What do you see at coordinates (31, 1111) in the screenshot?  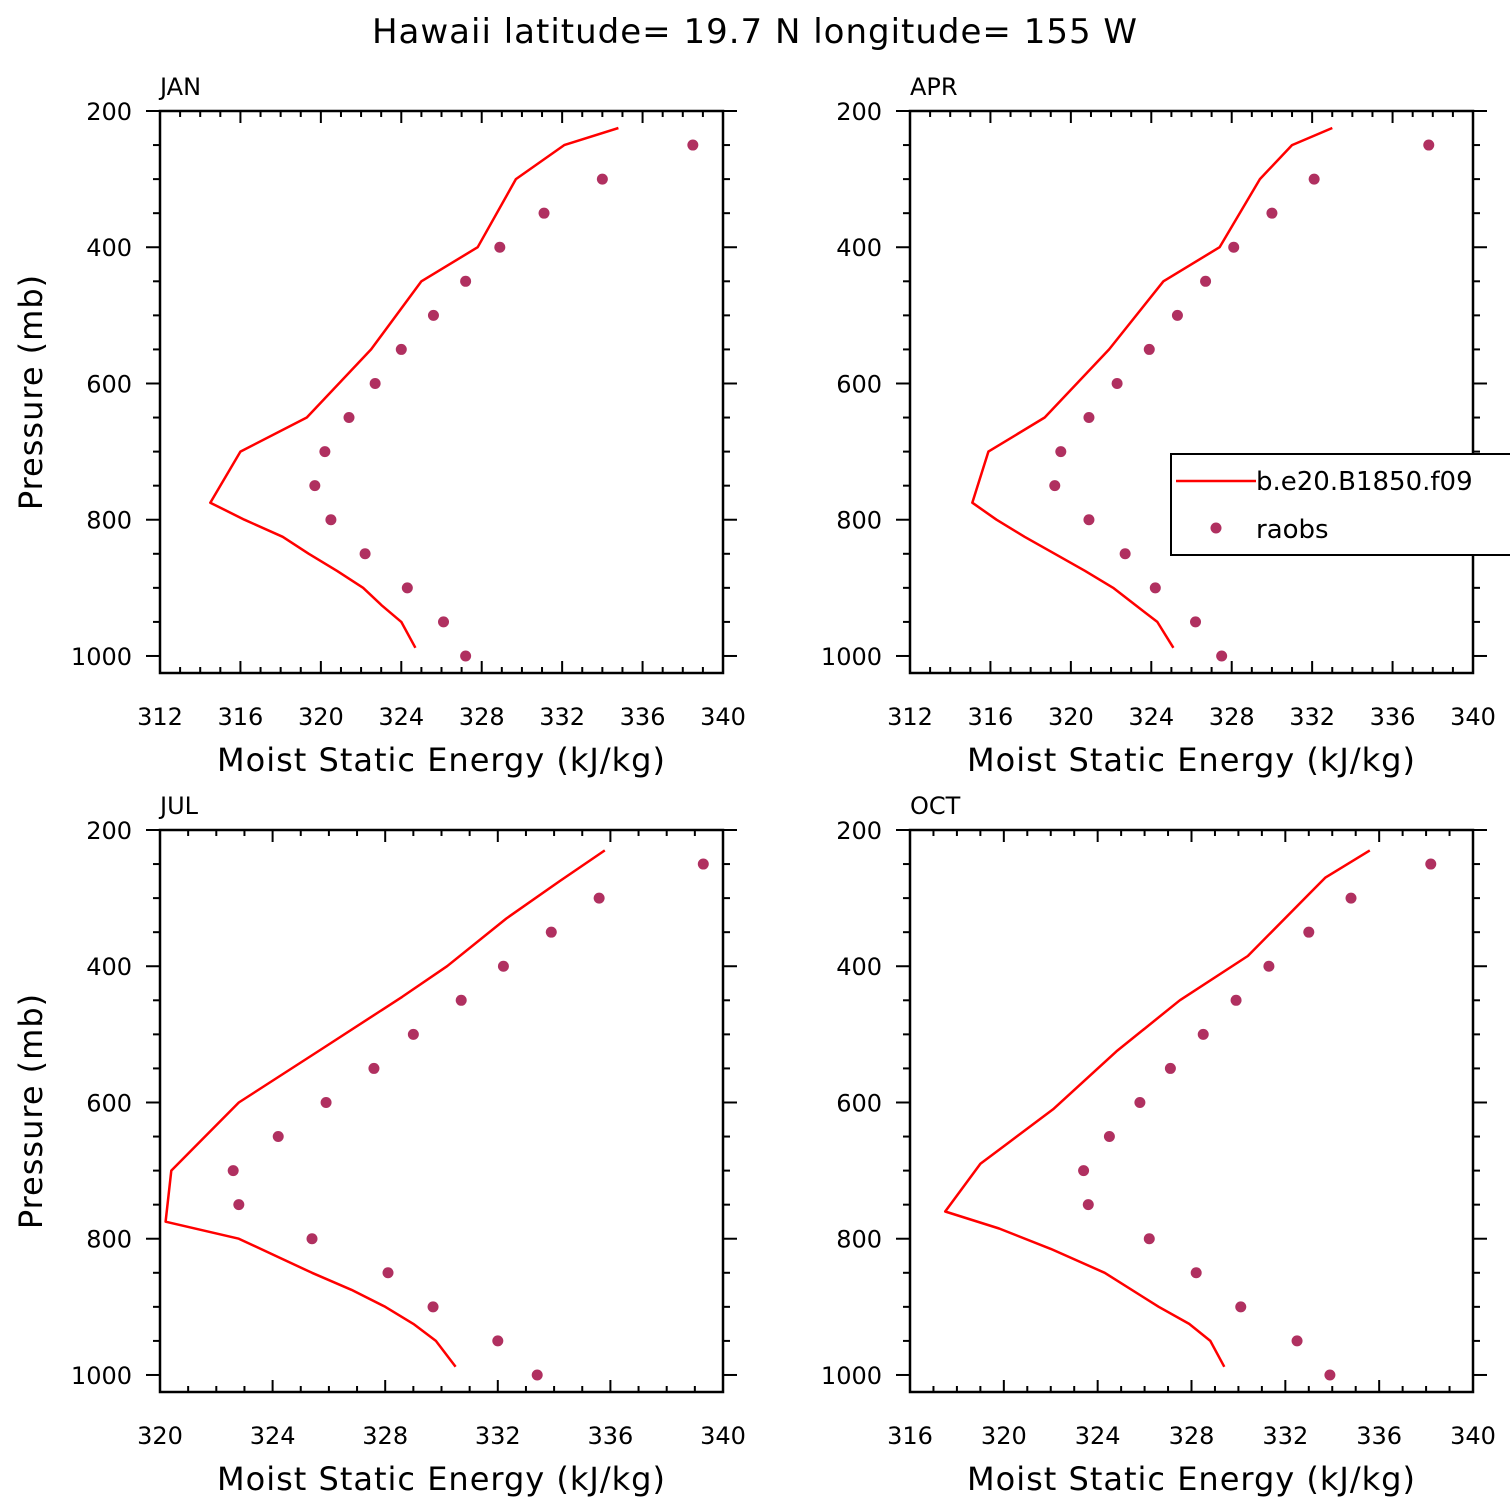 I see `y-axis-title: Pressure (mb)` at bounding box center [31, 1111].